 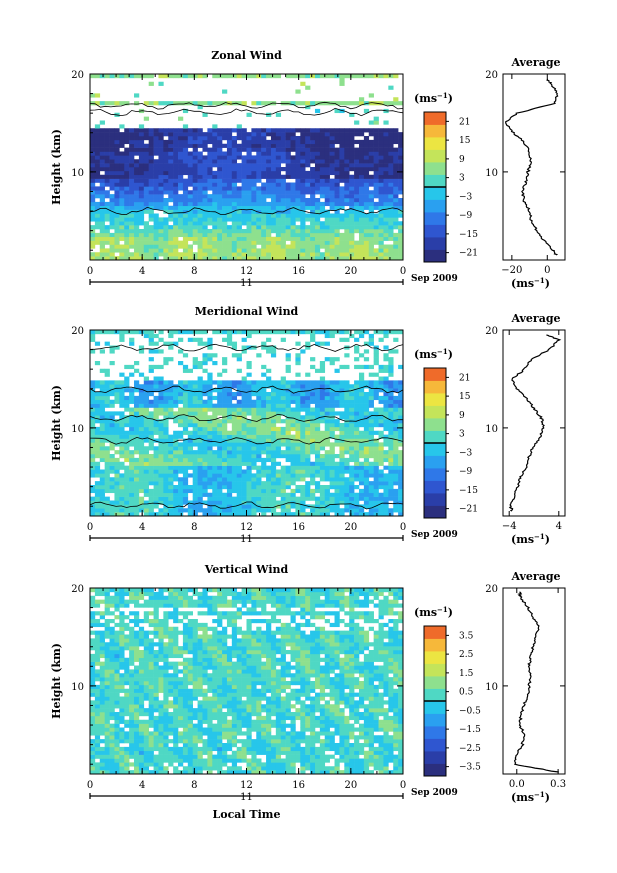 What do you see at coordinates (350, 271) in the screenshot?
I see `x-tick-label: 20` at bounding box center [350, 271].